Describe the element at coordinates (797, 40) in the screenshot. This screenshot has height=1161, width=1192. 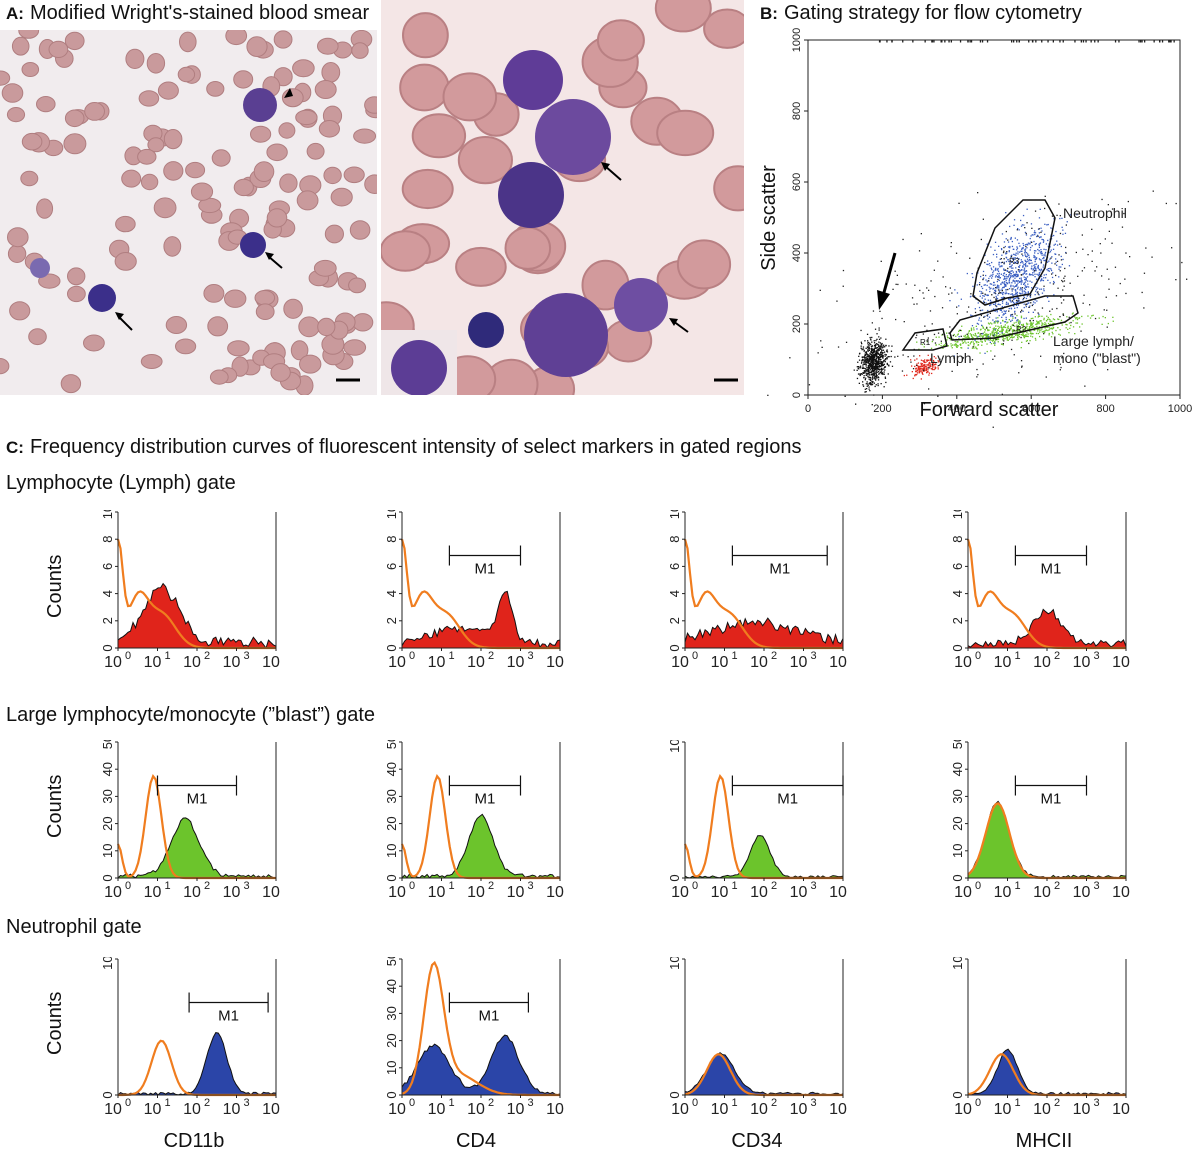
I see `y-tick-label: 1000` at that location.